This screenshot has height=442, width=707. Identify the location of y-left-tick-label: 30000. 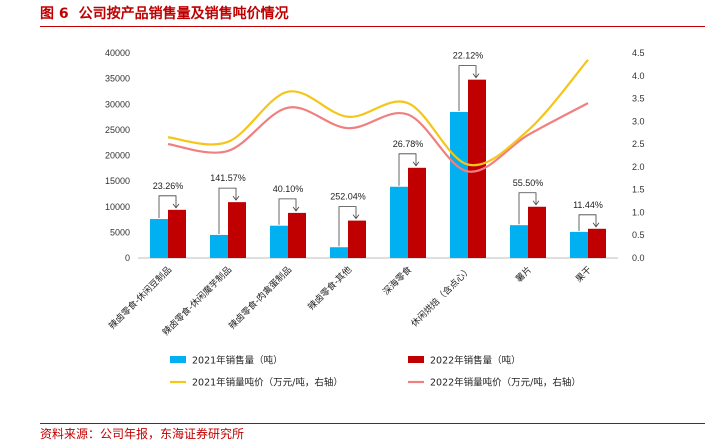
(117, 104).